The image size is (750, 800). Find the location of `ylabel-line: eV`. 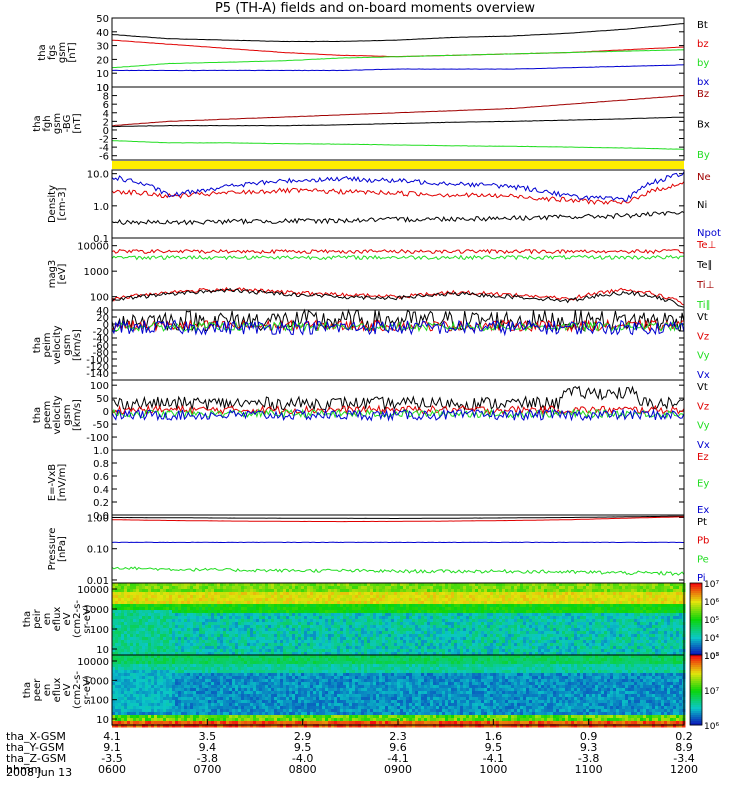

ylabel-line: eV is located at coordinates (67, 689).